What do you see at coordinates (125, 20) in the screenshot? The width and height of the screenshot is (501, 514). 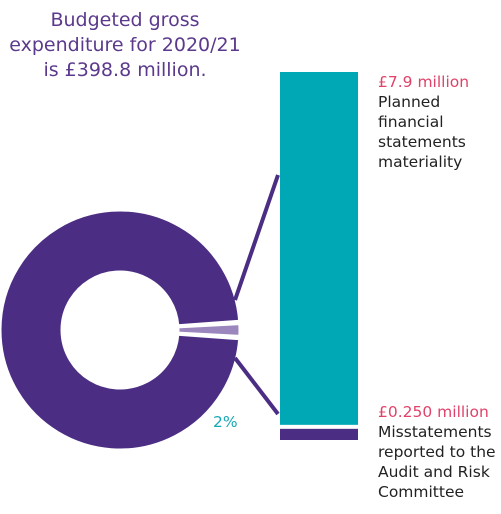 I see `headline-line-1: Budgeted gross` at bounding box center [125, 20].